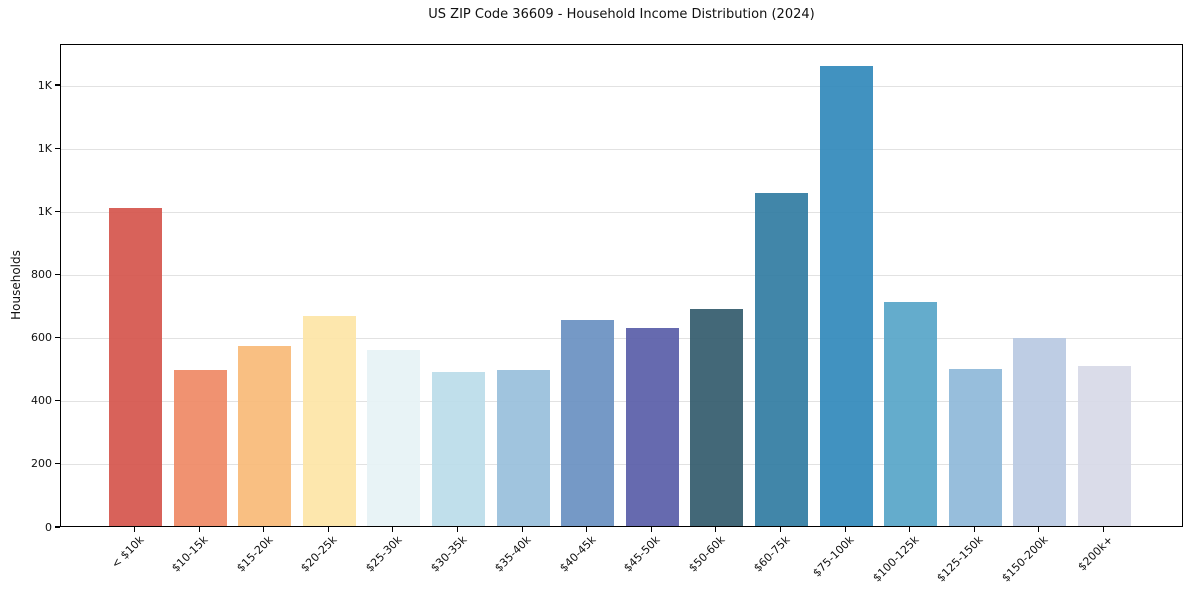 Image resolution: width=1189 pixels, height=590 pixels. Describe the element at coordinates (588, 422) in the screenshot. I see `bar-40-45k` at that location.